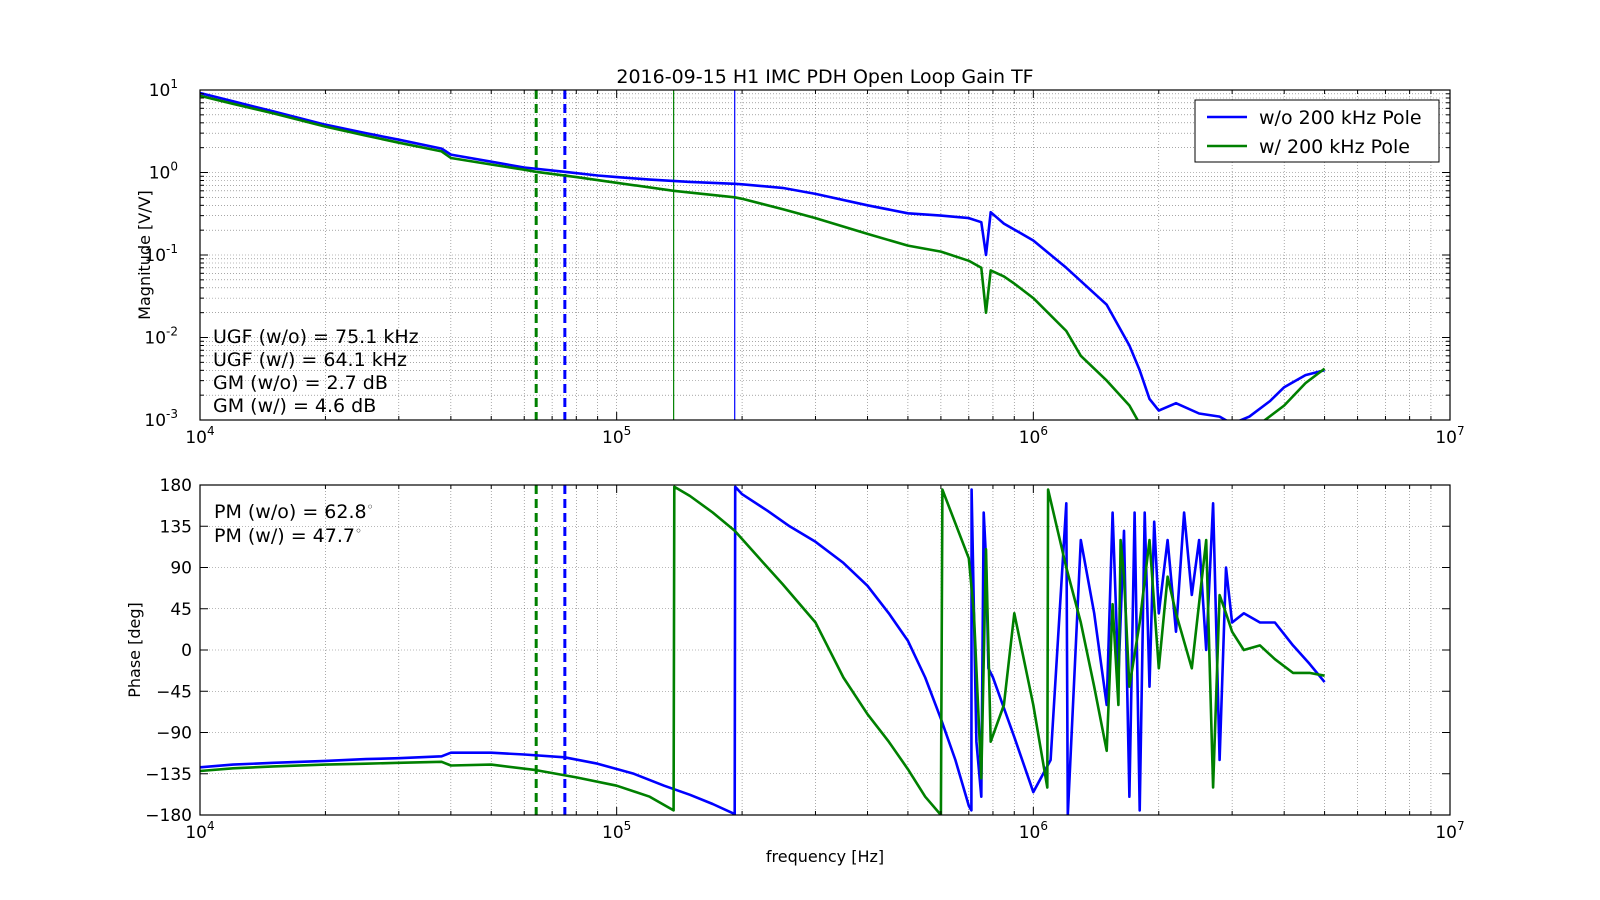 This screenshot has width=1600, height=900. I want to click on y-tick-label: −90, so click(174, 734).